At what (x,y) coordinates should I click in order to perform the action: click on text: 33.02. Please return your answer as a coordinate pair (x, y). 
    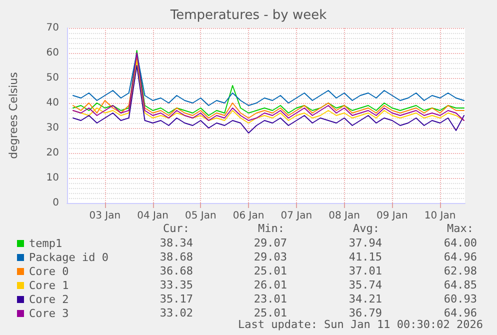
    Looking at the image, I should click on (176, 313).